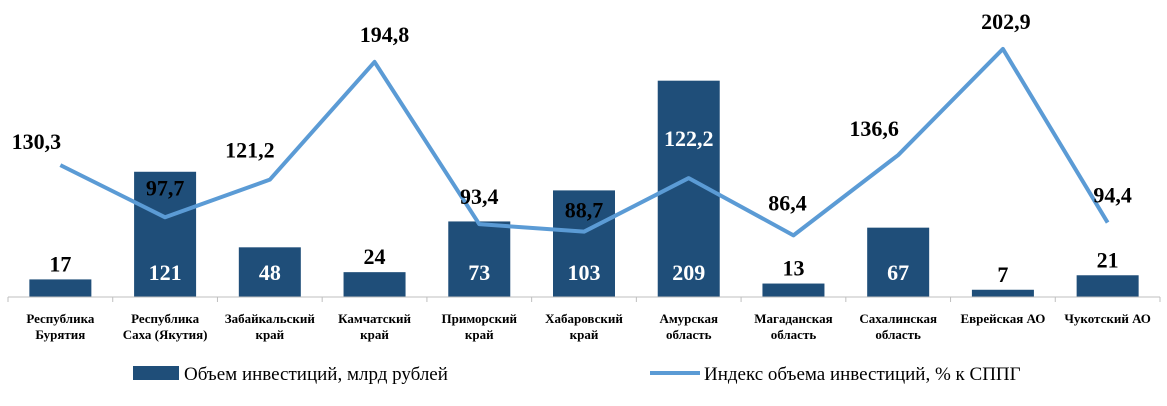  I want to click on category-label: Приморский край, so click(480, 326).